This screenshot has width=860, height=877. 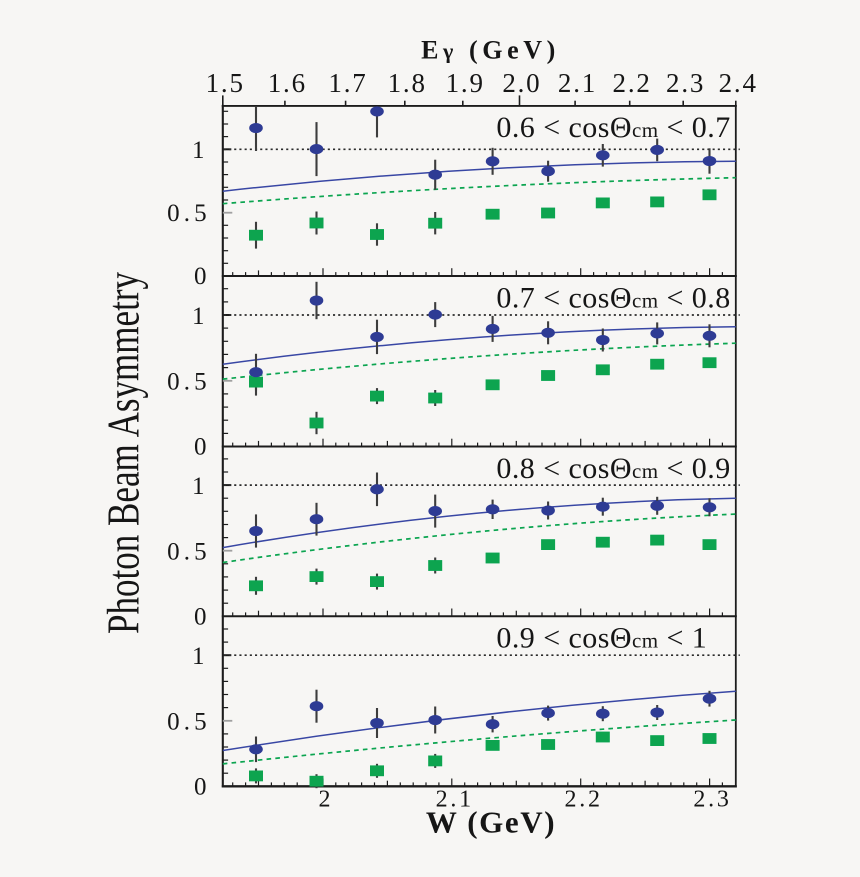 I want to click on svg-text: 1.6, so click(x=287, y=83).